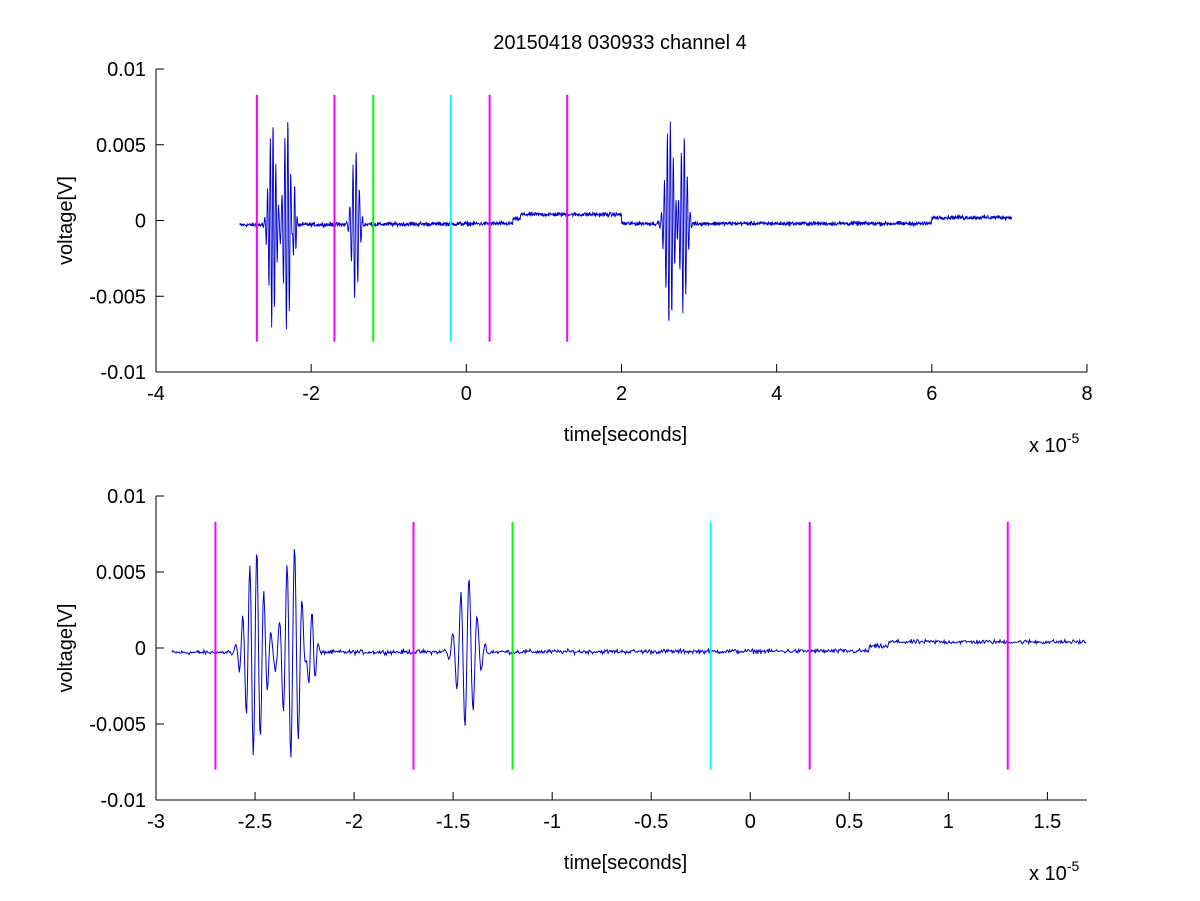  Describe the element at coordinates (625, 435) in the screenshot. I see `top-x-axis-label: time[seconds]` at that location.